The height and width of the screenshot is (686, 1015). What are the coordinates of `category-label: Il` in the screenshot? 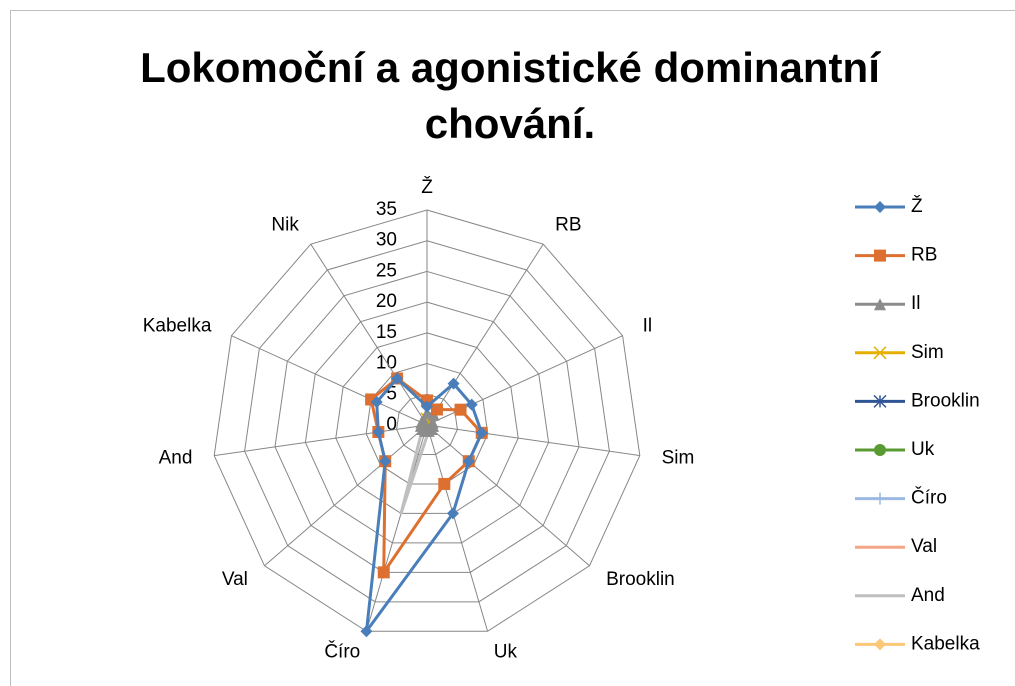 It's located at (648, 326).